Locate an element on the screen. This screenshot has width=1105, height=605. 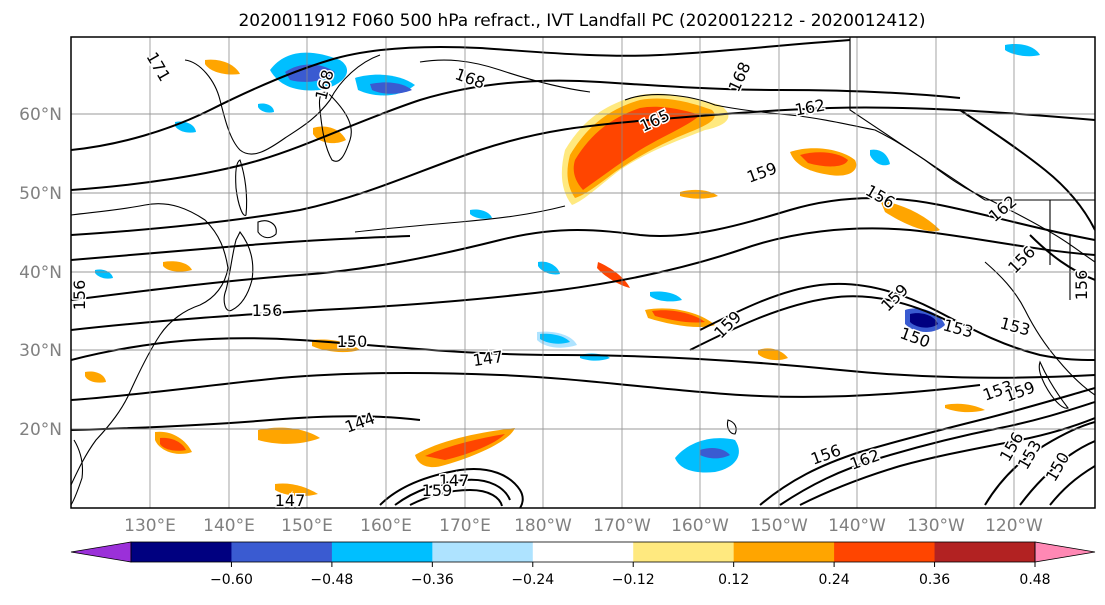
coastline-bering is located at coordinates (505, 76).